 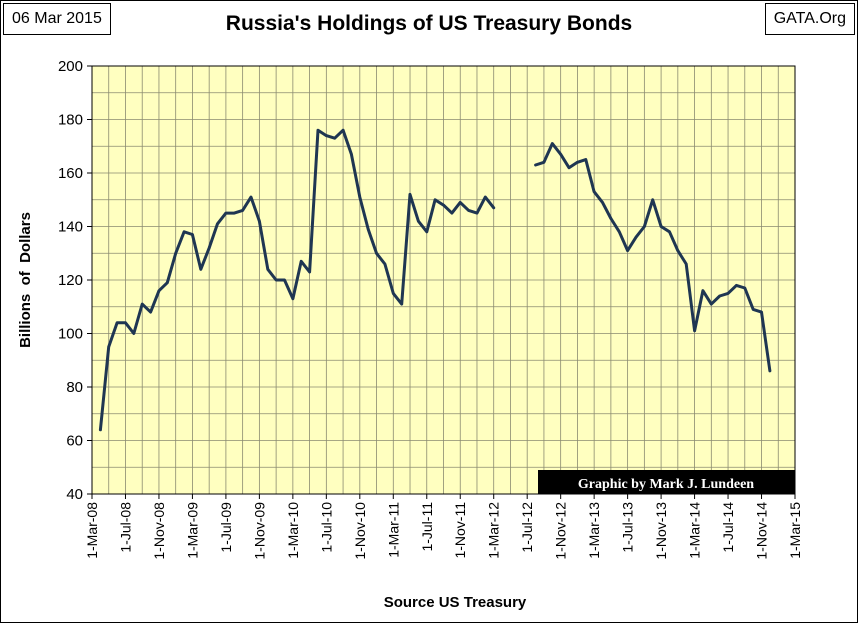 What do you see at coordinates (695, 530) in the screenshot?
I see `x-tick-label: 1-Mar-14` at bounding box center [695, 530].